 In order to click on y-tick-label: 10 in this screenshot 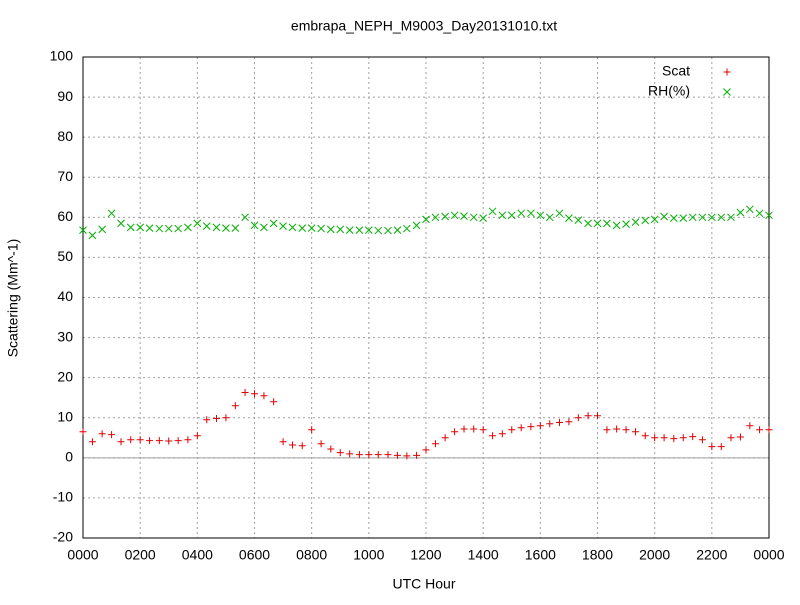, I will do `click(65, 416)`.